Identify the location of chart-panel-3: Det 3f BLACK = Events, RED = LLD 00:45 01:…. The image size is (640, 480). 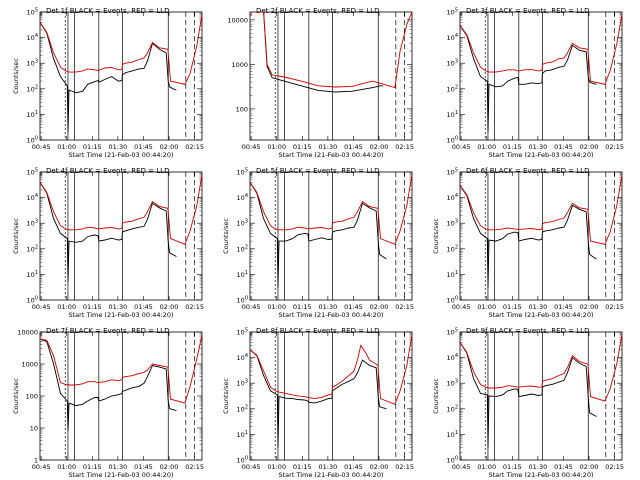
(535, 83).